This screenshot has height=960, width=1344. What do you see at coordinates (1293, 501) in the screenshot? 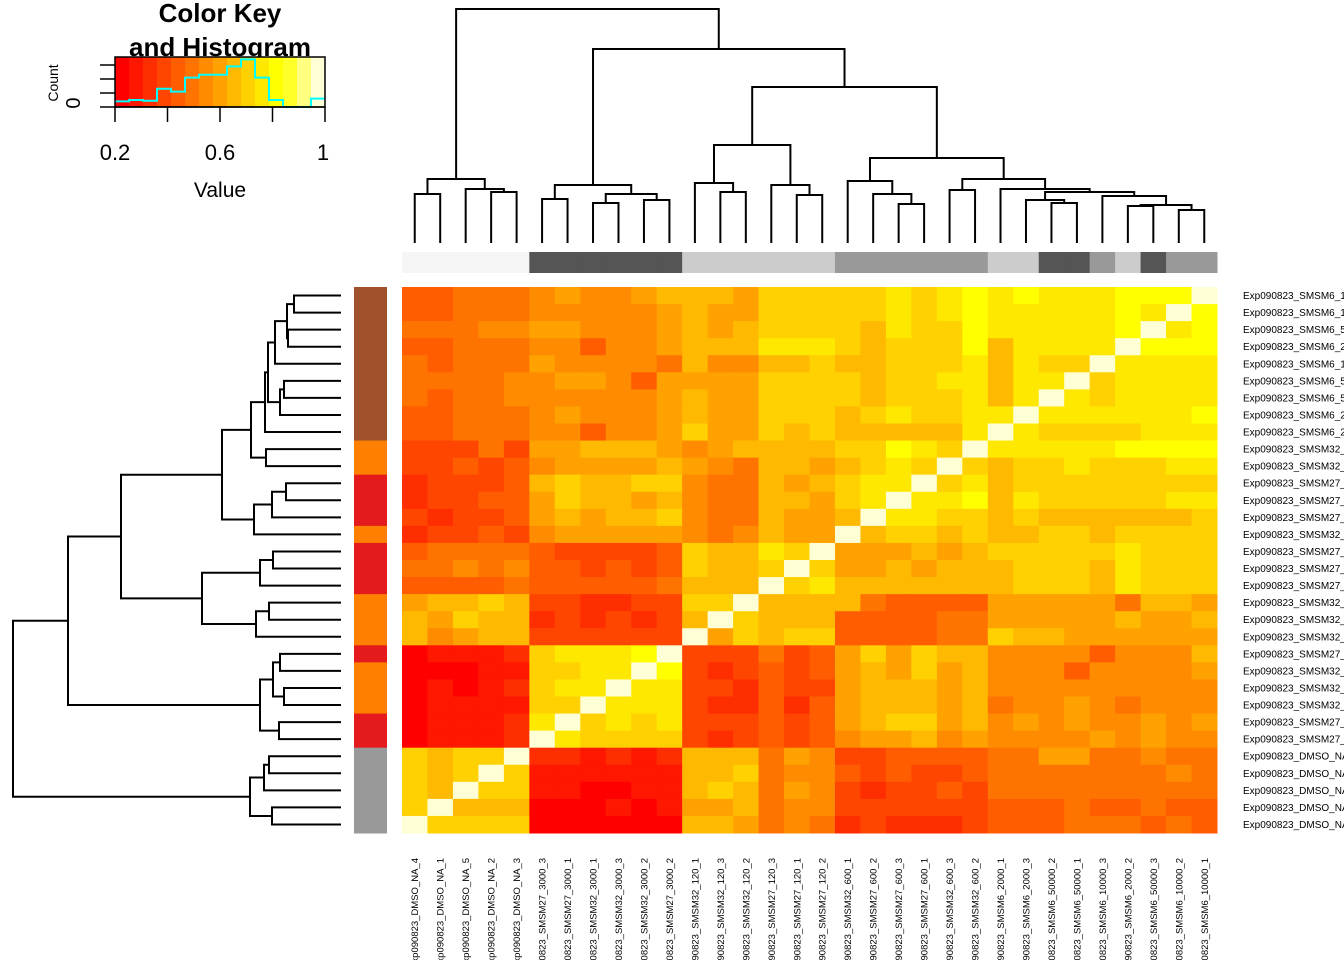
I see `row-label: Exp090823_SMSM27_600_3` at bounding box center [1293, 501].